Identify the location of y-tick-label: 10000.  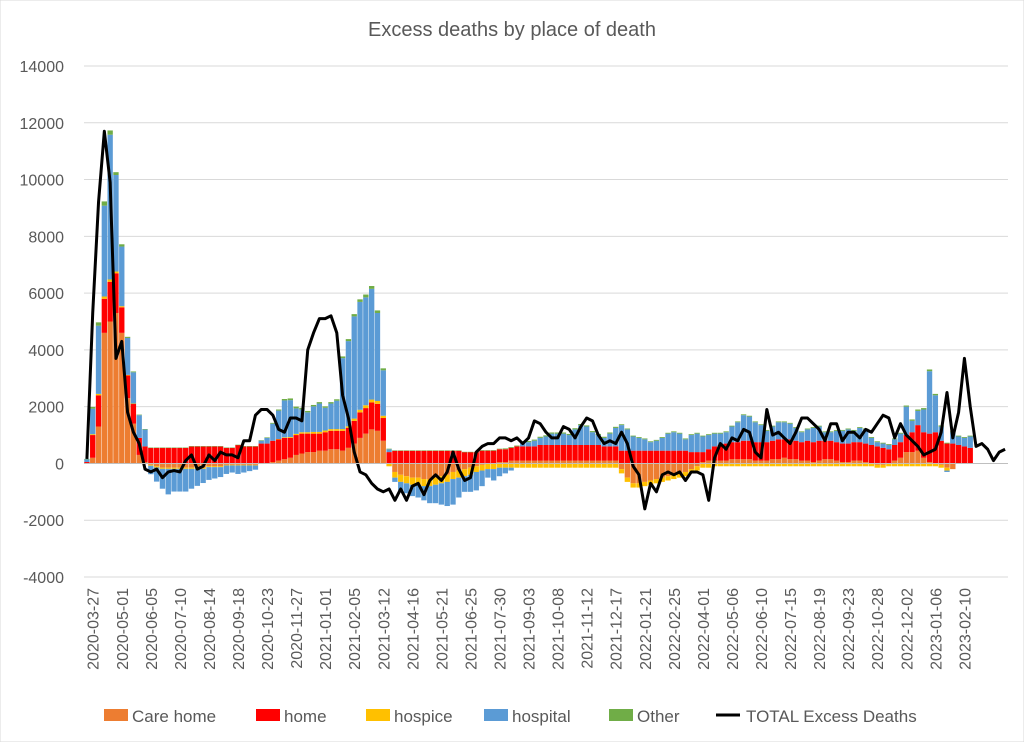
(42, 181).